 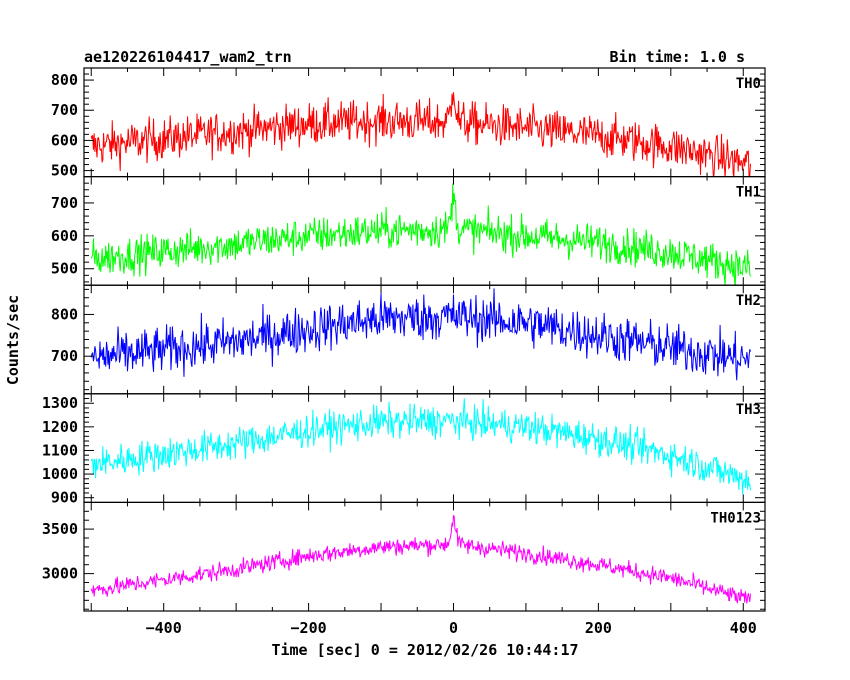 What do you see at coordinates (164, 628) in the screenshot?
I see `x-tick-label: −400` at bounding box center [164, 628].